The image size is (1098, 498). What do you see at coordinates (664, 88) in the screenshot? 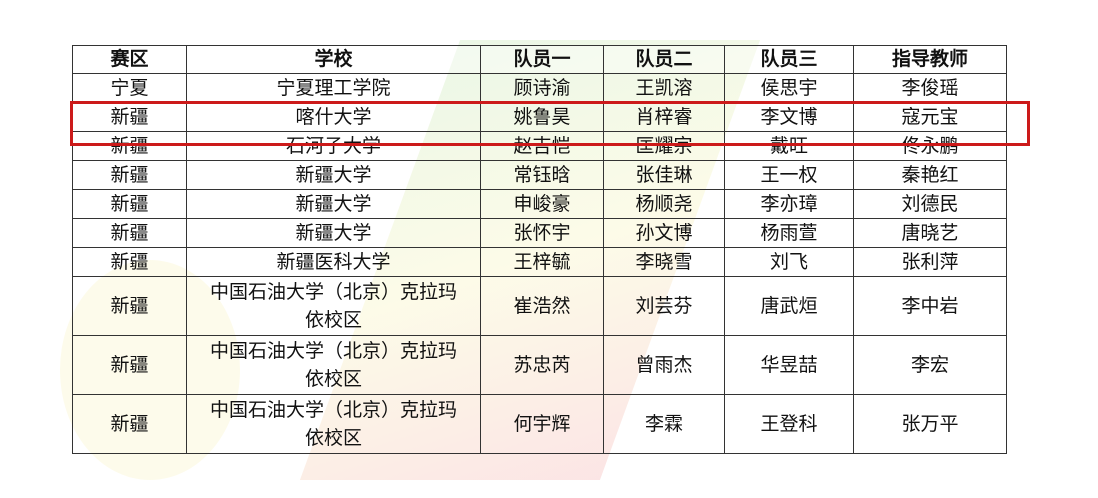
I see `table-cell: 王凯溶` at bounding box center [664, 88].